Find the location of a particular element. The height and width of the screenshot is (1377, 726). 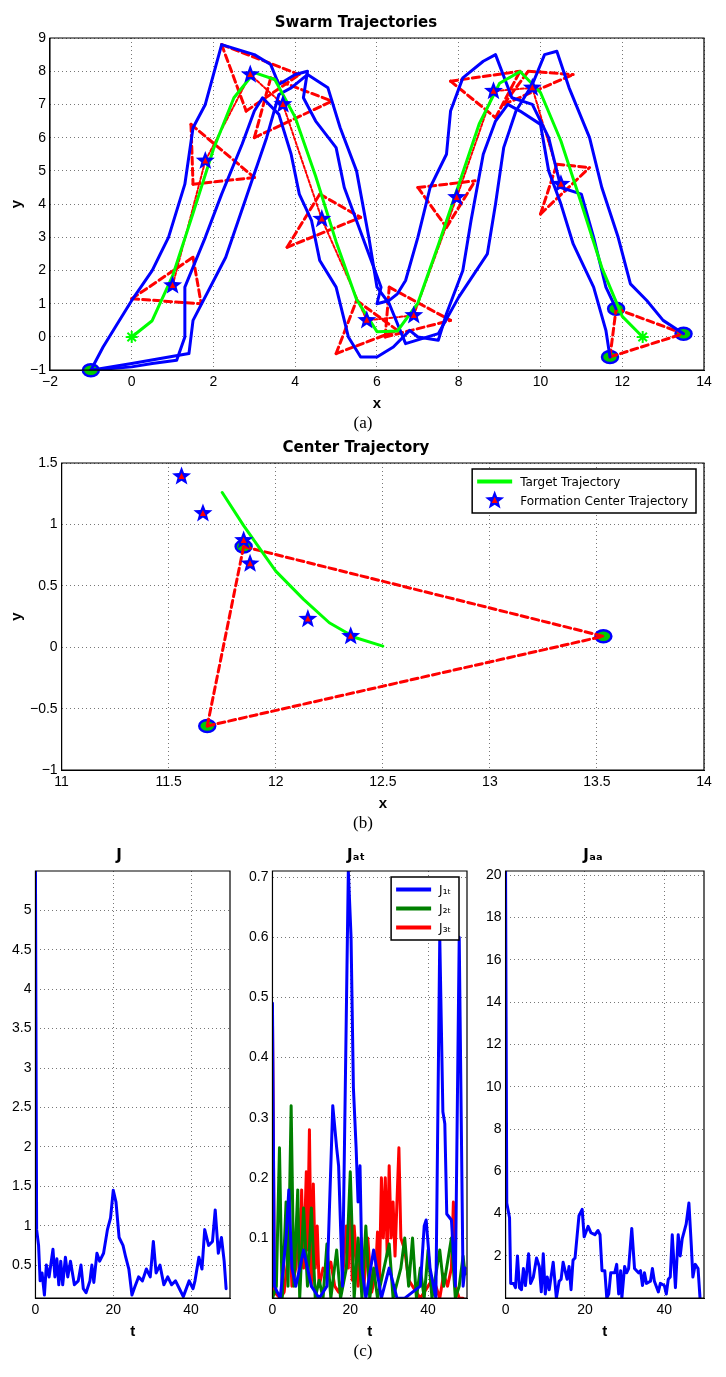

y-tick-label: 0.3 is located at coordinates (258, 1116).